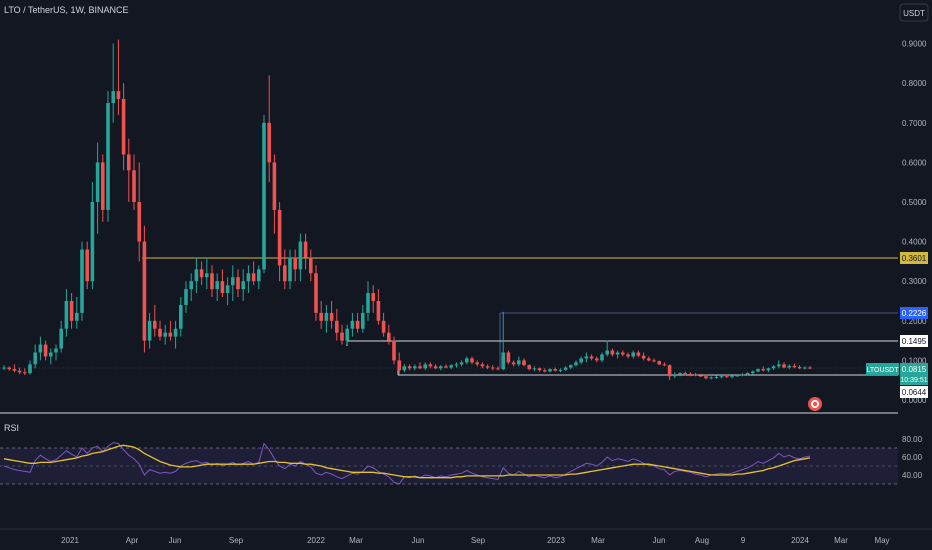  What do you see at coordinates (914, 313) in the screenshot?
I see `blue-level-badge: 0.2226` at bounding box center [914, 313].